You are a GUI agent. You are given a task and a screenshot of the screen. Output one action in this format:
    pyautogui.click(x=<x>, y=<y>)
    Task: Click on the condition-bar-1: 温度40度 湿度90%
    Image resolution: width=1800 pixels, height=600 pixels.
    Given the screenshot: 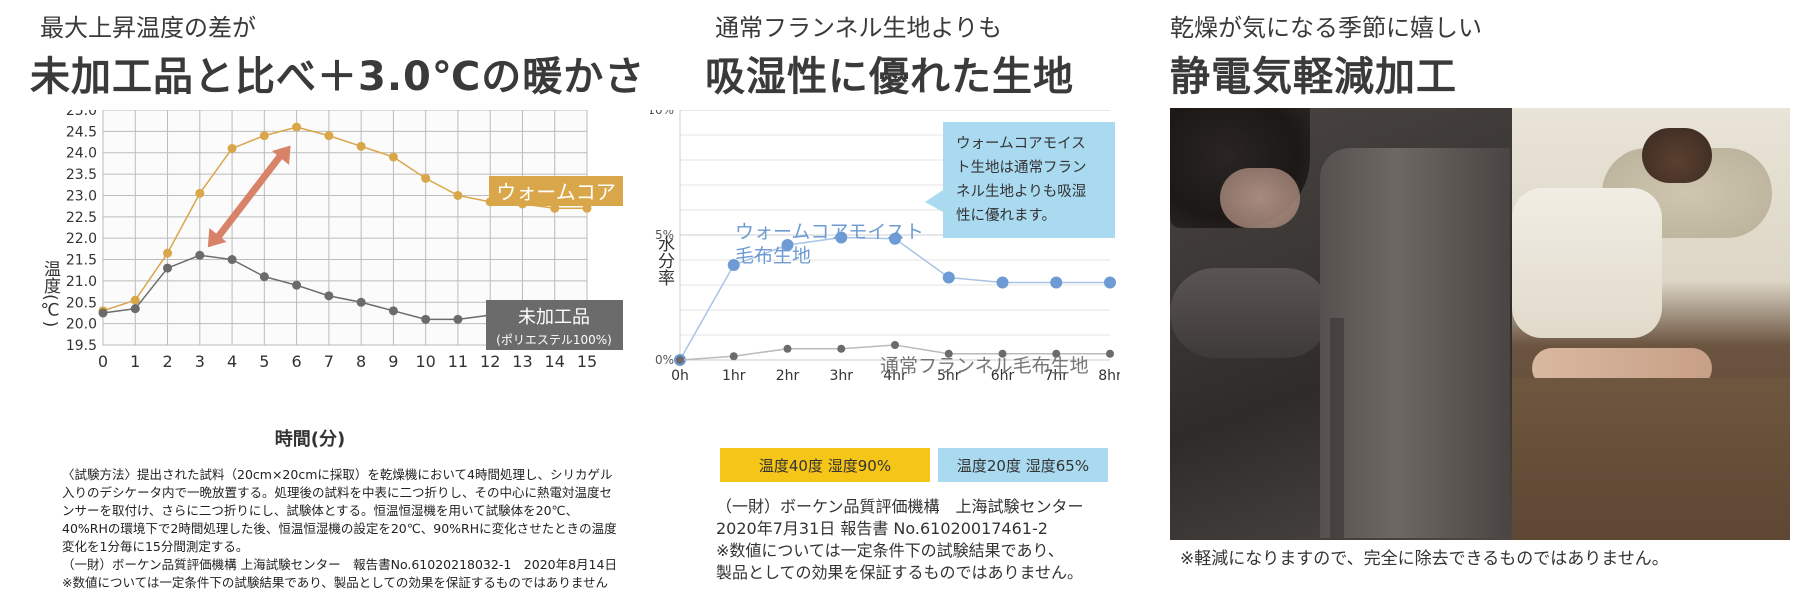 What is the action you would take?
    pyautogui.click(x=825, y=465)
    